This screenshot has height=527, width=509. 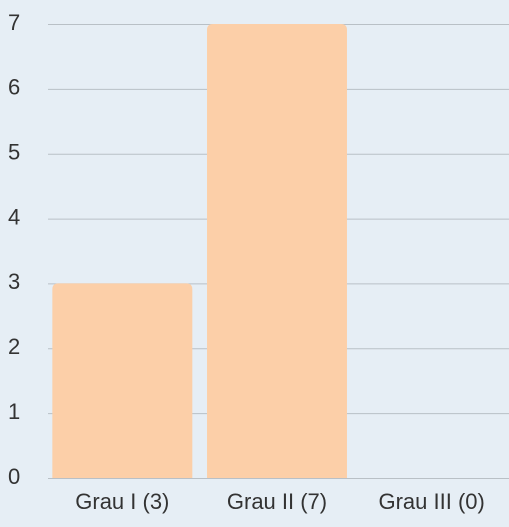 I want to click on y-tick-label: 2, so click(x=14, y=346).